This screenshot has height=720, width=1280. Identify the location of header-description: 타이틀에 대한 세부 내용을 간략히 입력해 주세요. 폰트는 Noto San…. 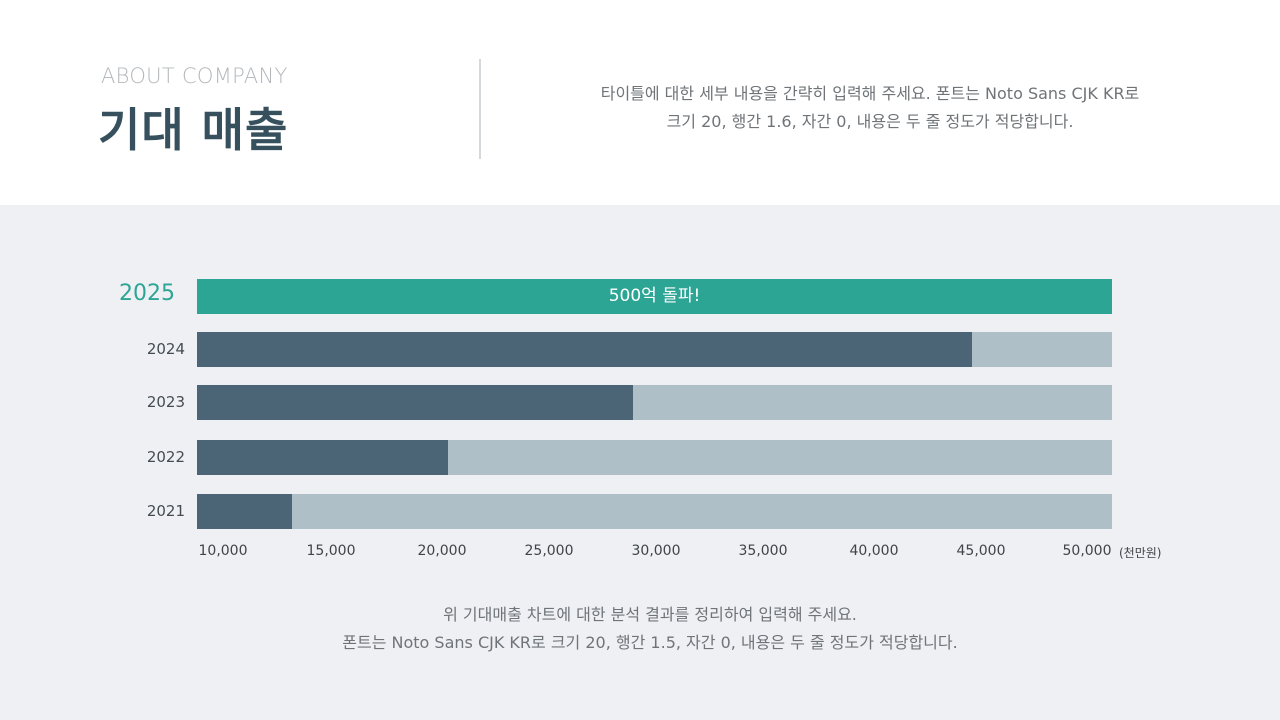
(870, 108).